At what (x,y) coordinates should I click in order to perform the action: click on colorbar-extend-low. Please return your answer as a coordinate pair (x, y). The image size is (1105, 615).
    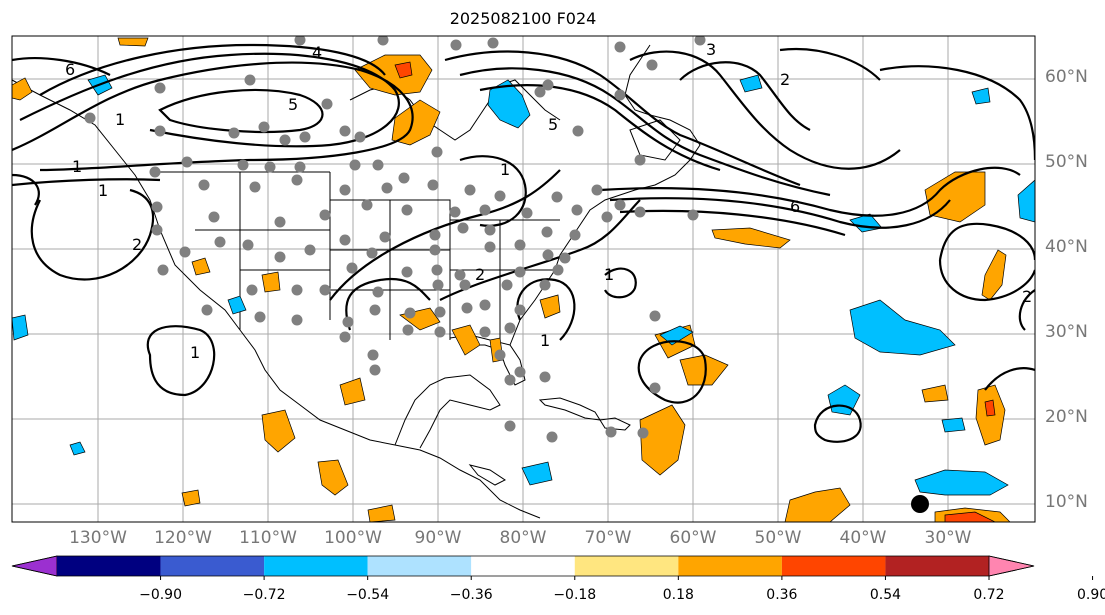
    Looking at the image, I should click on (34, 566).